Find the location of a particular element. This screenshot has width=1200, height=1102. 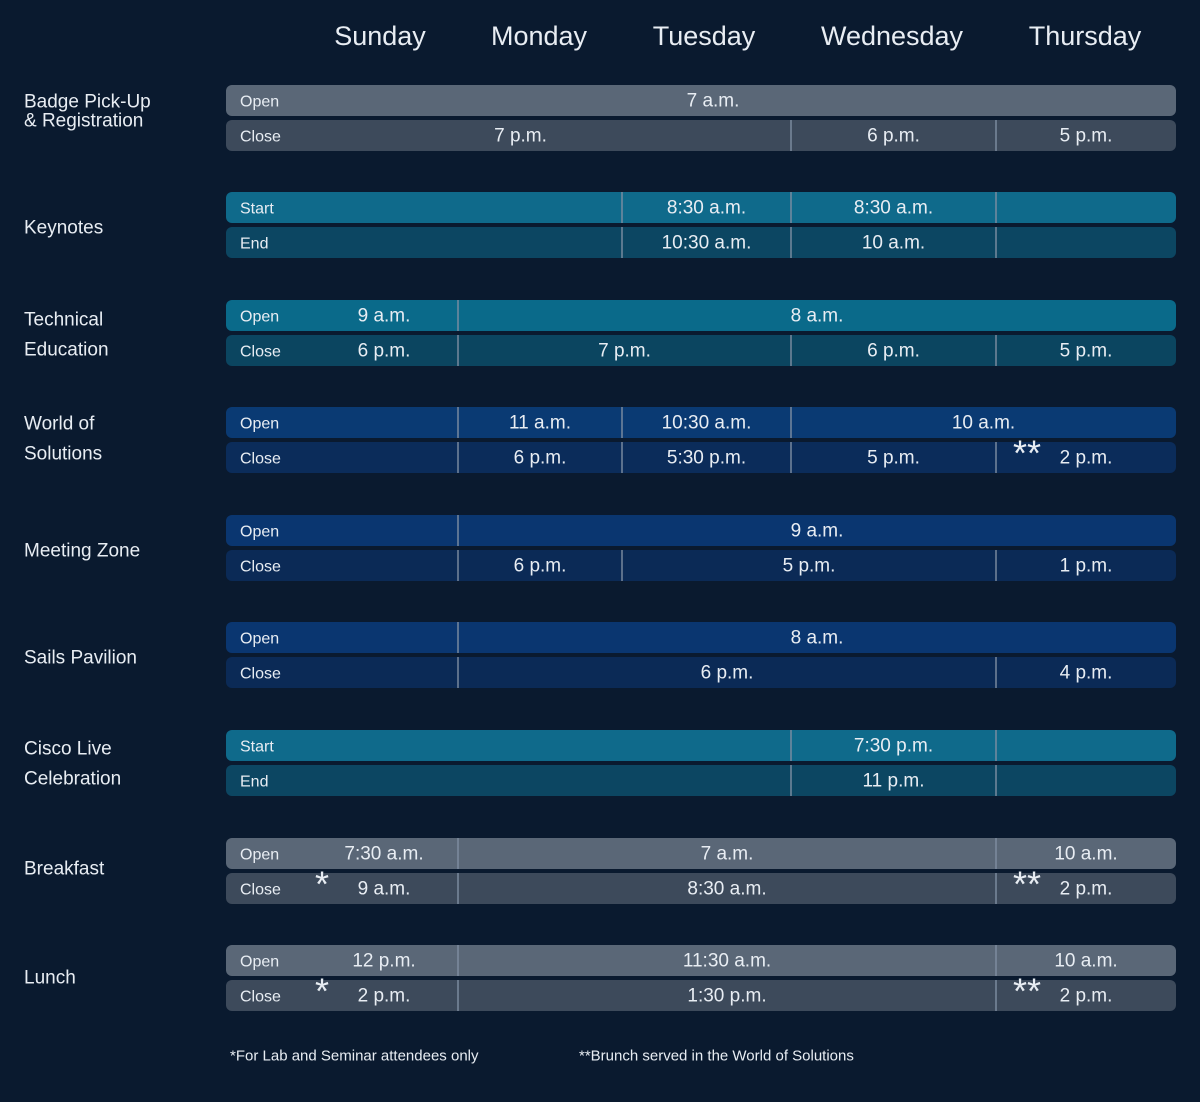

day-header: Thursday is located at coordinates (1085, 36).